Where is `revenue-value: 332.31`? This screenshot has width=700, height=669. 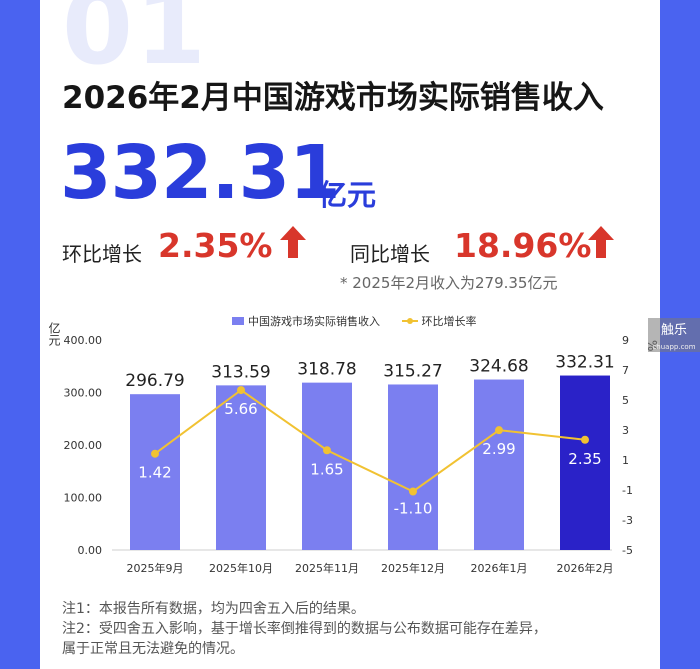 revenue-value: 332.31 is located at coordinates (200, 173).